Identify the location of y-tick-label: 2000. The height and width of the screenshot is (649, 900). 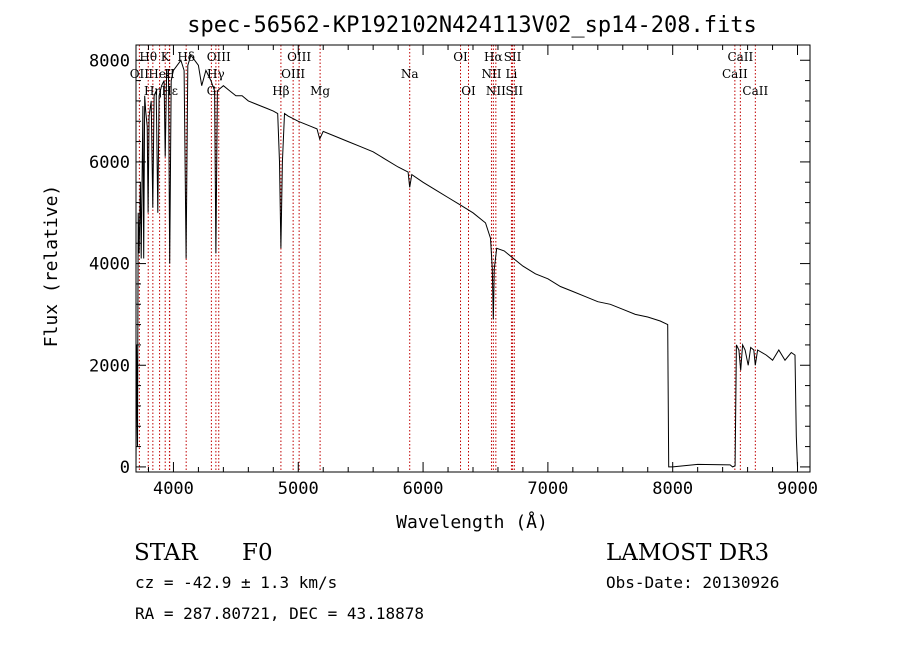
(109, 366).